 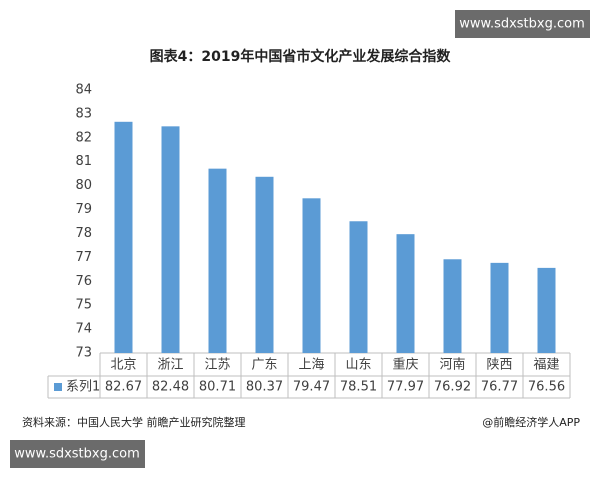 What do you see at coordinates (405, 387) in the screenshot?
I see `table-value: 77.97` at bounding box center [405, 387].